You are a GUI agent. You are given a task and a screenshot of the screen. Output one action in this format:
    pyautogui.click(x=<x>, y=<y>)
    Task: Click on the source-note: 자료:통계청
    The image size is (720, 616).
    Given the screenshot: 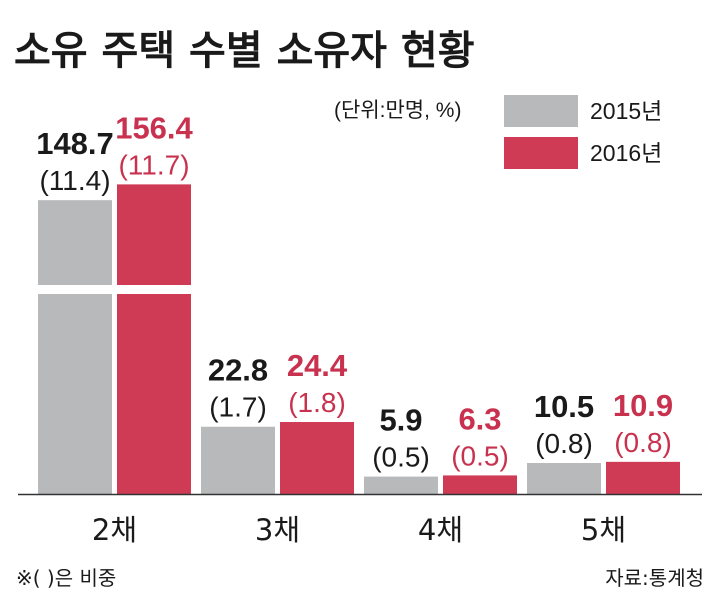 What is the action you would take?
    pyautogui.click(x=654, y=578)
    